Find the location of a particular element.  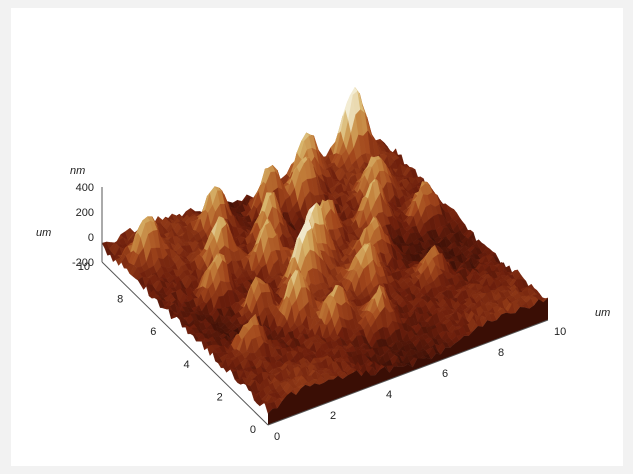

y-tick-label: 10 is located at coordinates (84, 267).